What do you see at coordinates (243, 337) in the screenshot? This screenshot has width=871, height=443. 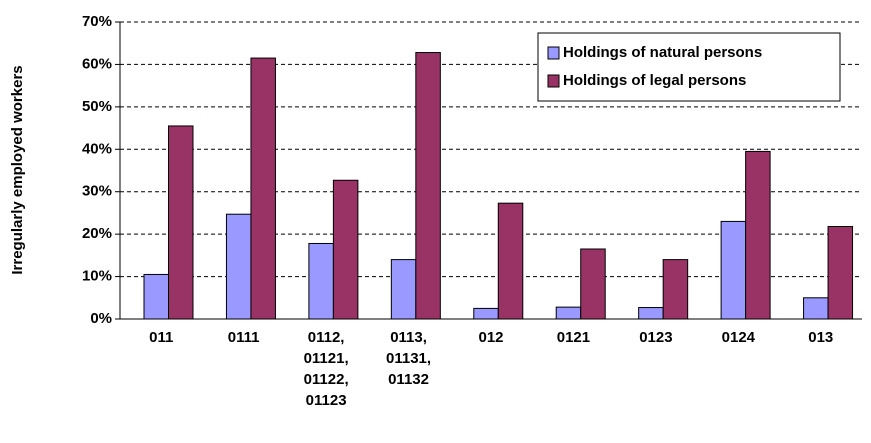 I see `x-tick-label: 0111` at bounding box center [243, 337].